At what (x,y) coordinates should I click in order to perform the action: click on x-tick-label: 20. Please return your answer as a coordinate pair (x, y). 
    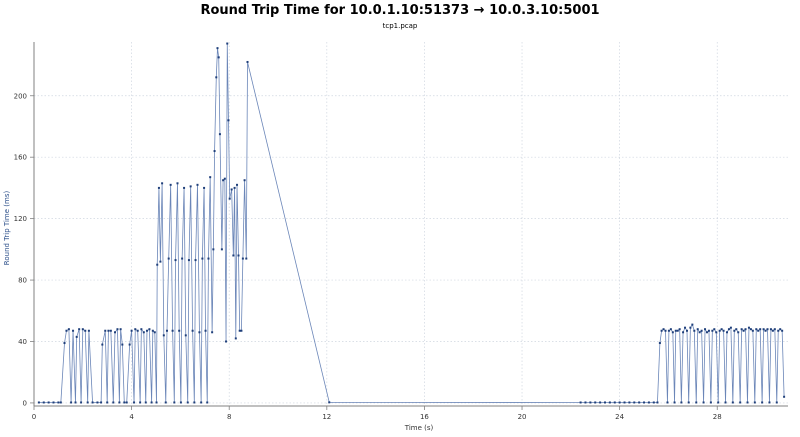
    Looking at the image, I should click on (522, 417).